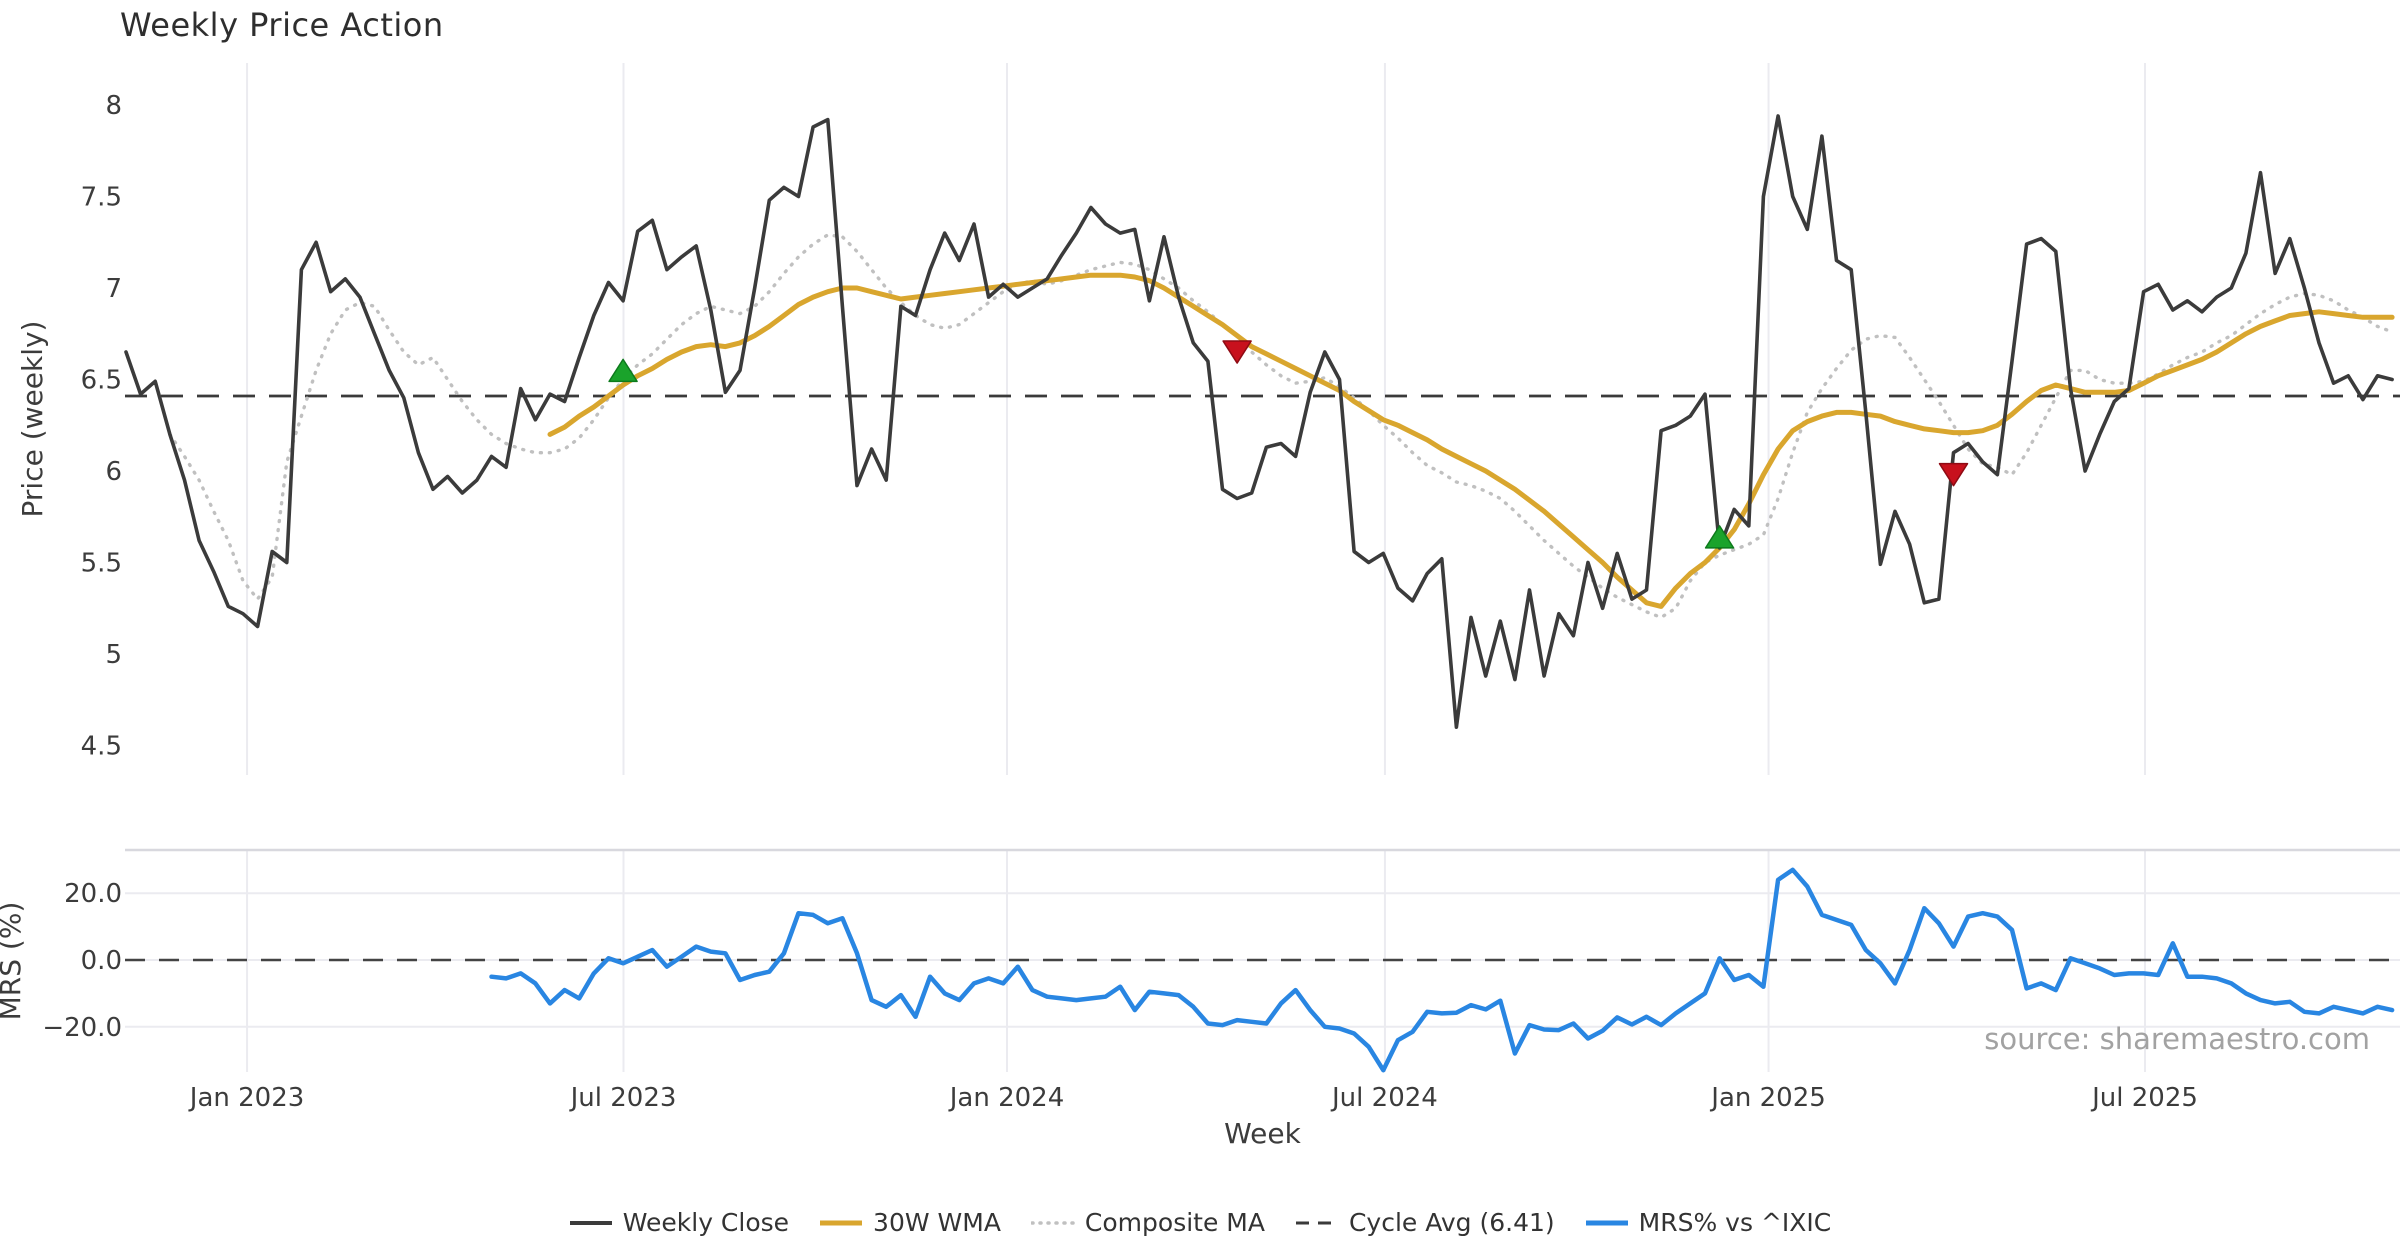 This screenshot has height=1260, width=2400. What do you see at coordinates (101, 961) in the screenshot?
I see `mrs-ytick-label: 0.0` at bounding box center [101, 961].